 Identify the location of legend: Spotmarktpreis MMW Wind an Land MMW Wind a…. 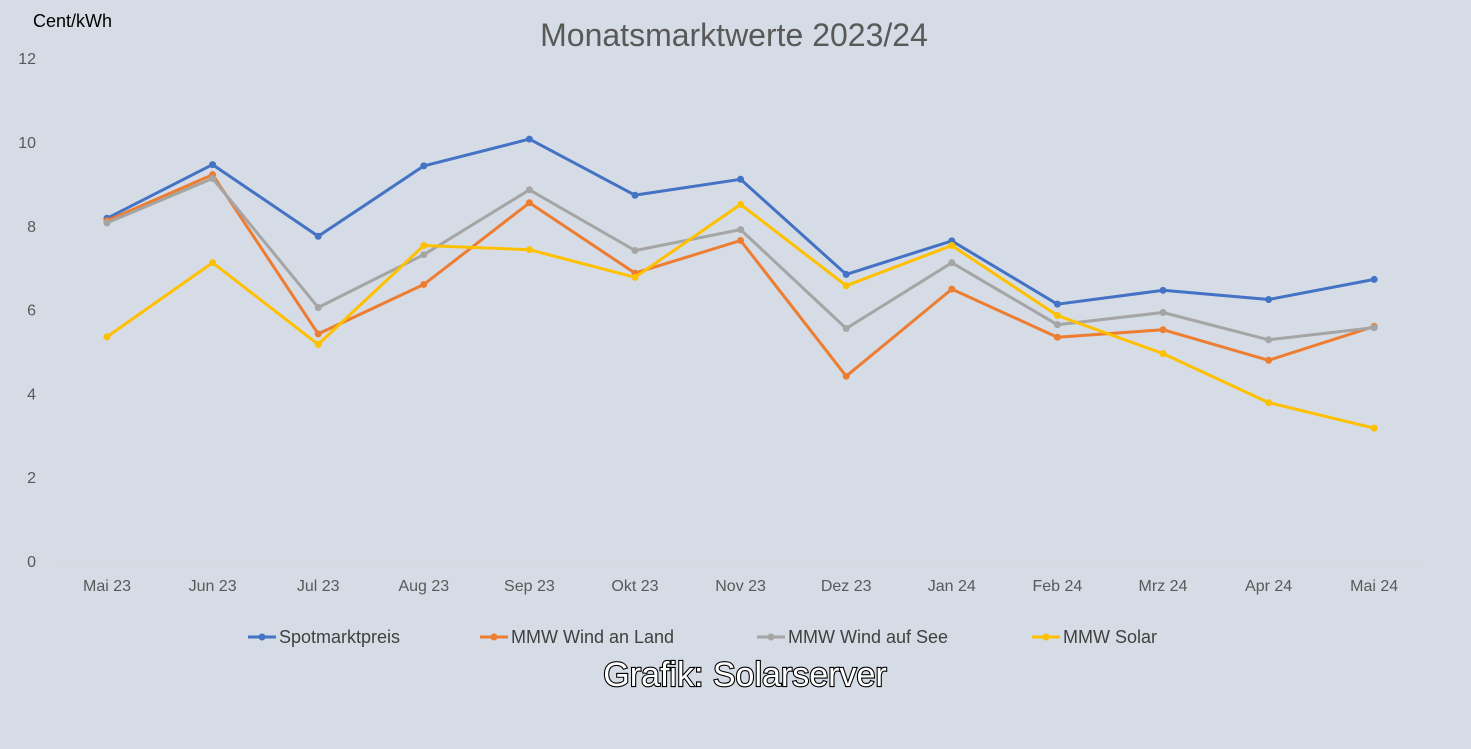
(702, 637).